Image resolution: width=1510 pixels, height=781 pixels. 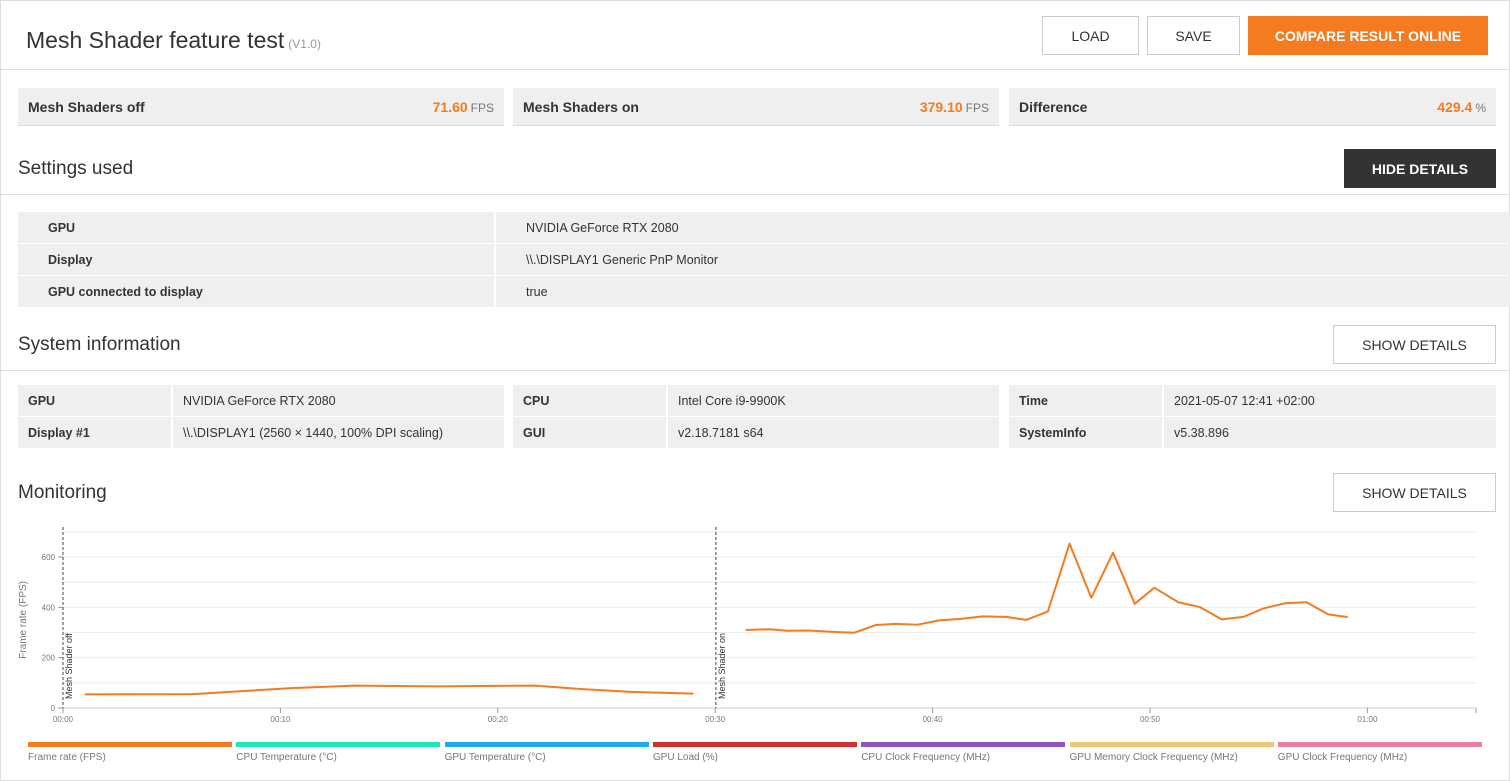 I want to click on legend-label: CPU Clock Frequency (MHz), so click(x=926, y=757).